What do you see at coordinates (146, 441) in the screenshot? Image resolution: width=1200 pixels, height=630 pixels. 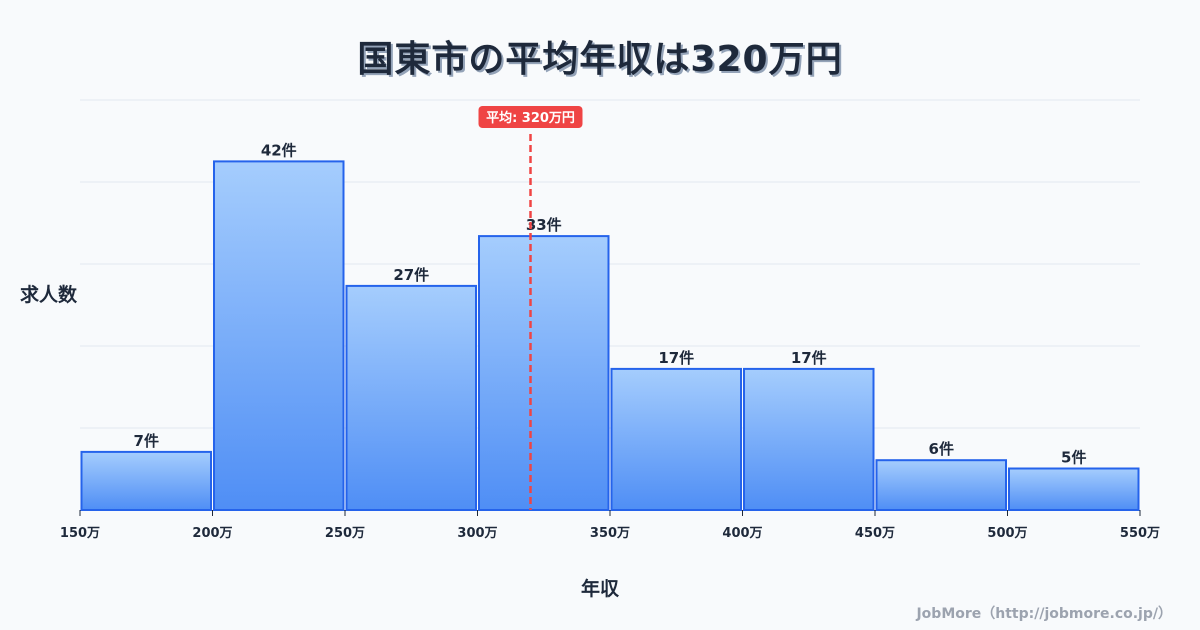 I see `bar-value-label: 7件` at bounding box center [146, 441].